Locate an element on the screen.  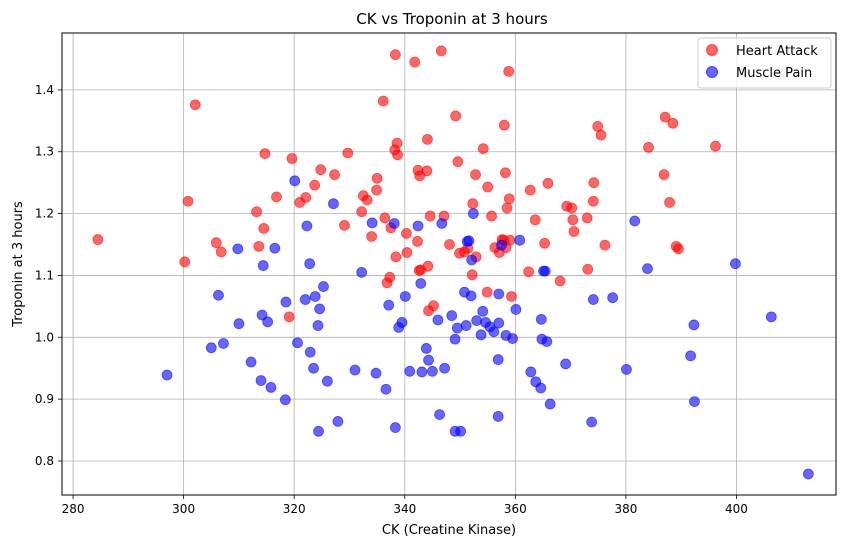
y-tick-label: 1.4 is located at coordinates (44, 90).